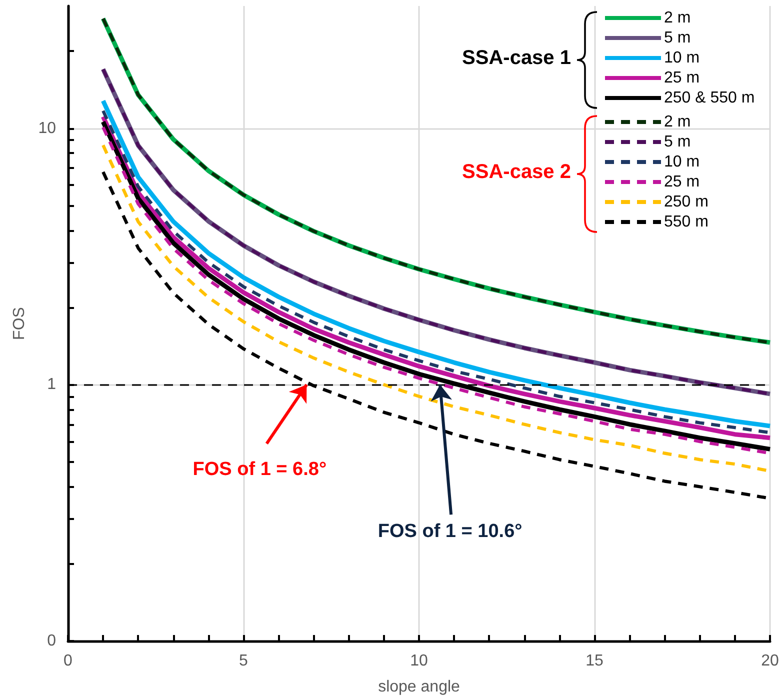 Image resolution: width=783 pixels, height=700 pixels. Describe the element at coordinates (770, 661) in the screenshot. I see `x-tick-label: 20` at that location.